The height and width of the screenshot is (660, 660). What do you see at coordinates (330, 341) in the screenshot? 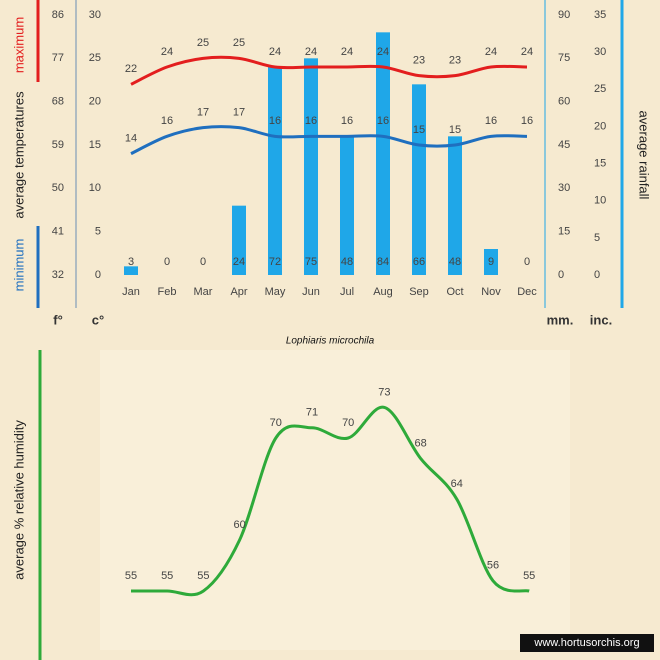
I see `chart-title: Lophiaris microchila` at bounding box center [330, 341].